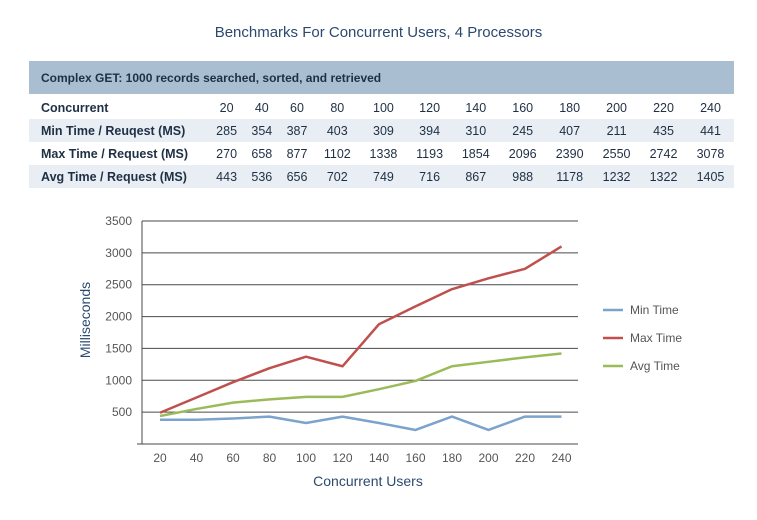 The width and height of the screenshot is (757, 520). I want to click on x-tick-label: 240, so click(561, 458).